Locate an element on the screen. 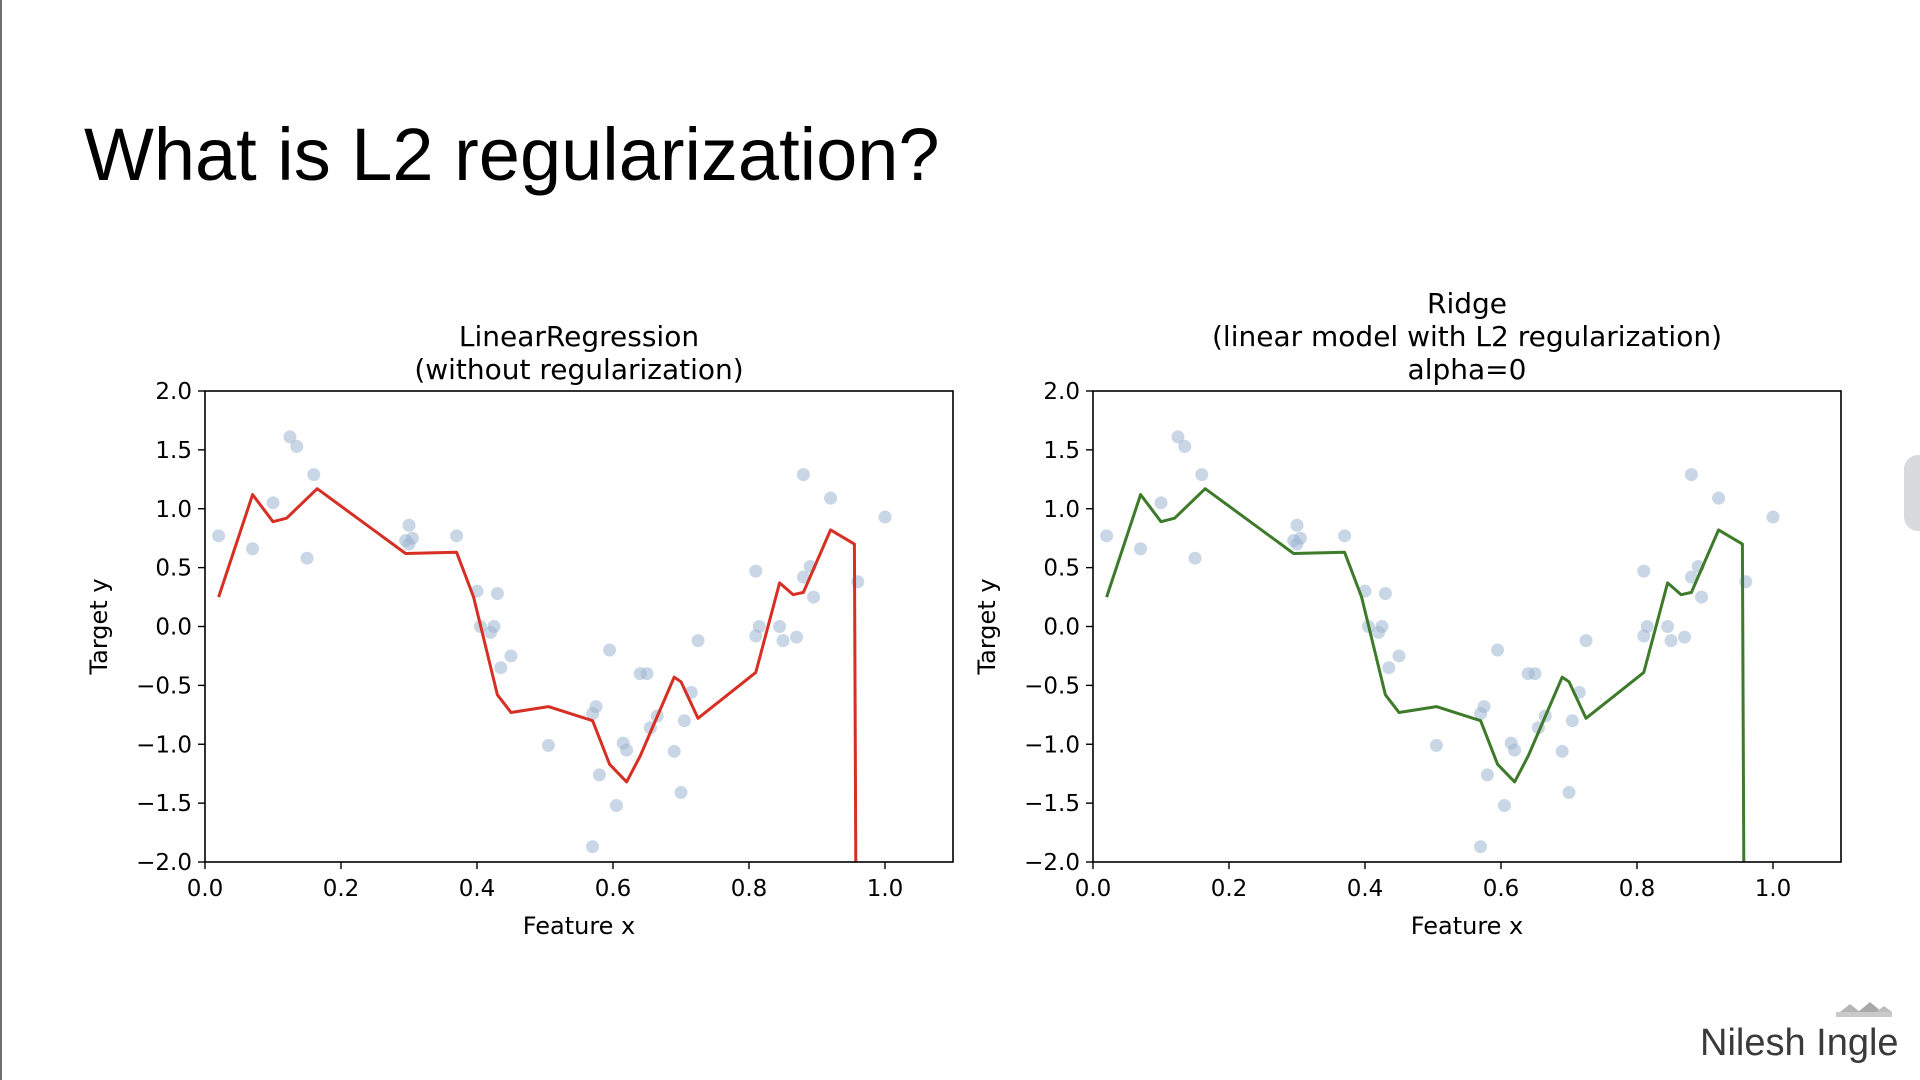  slide-left-edge is located at coordinates (1, 540).